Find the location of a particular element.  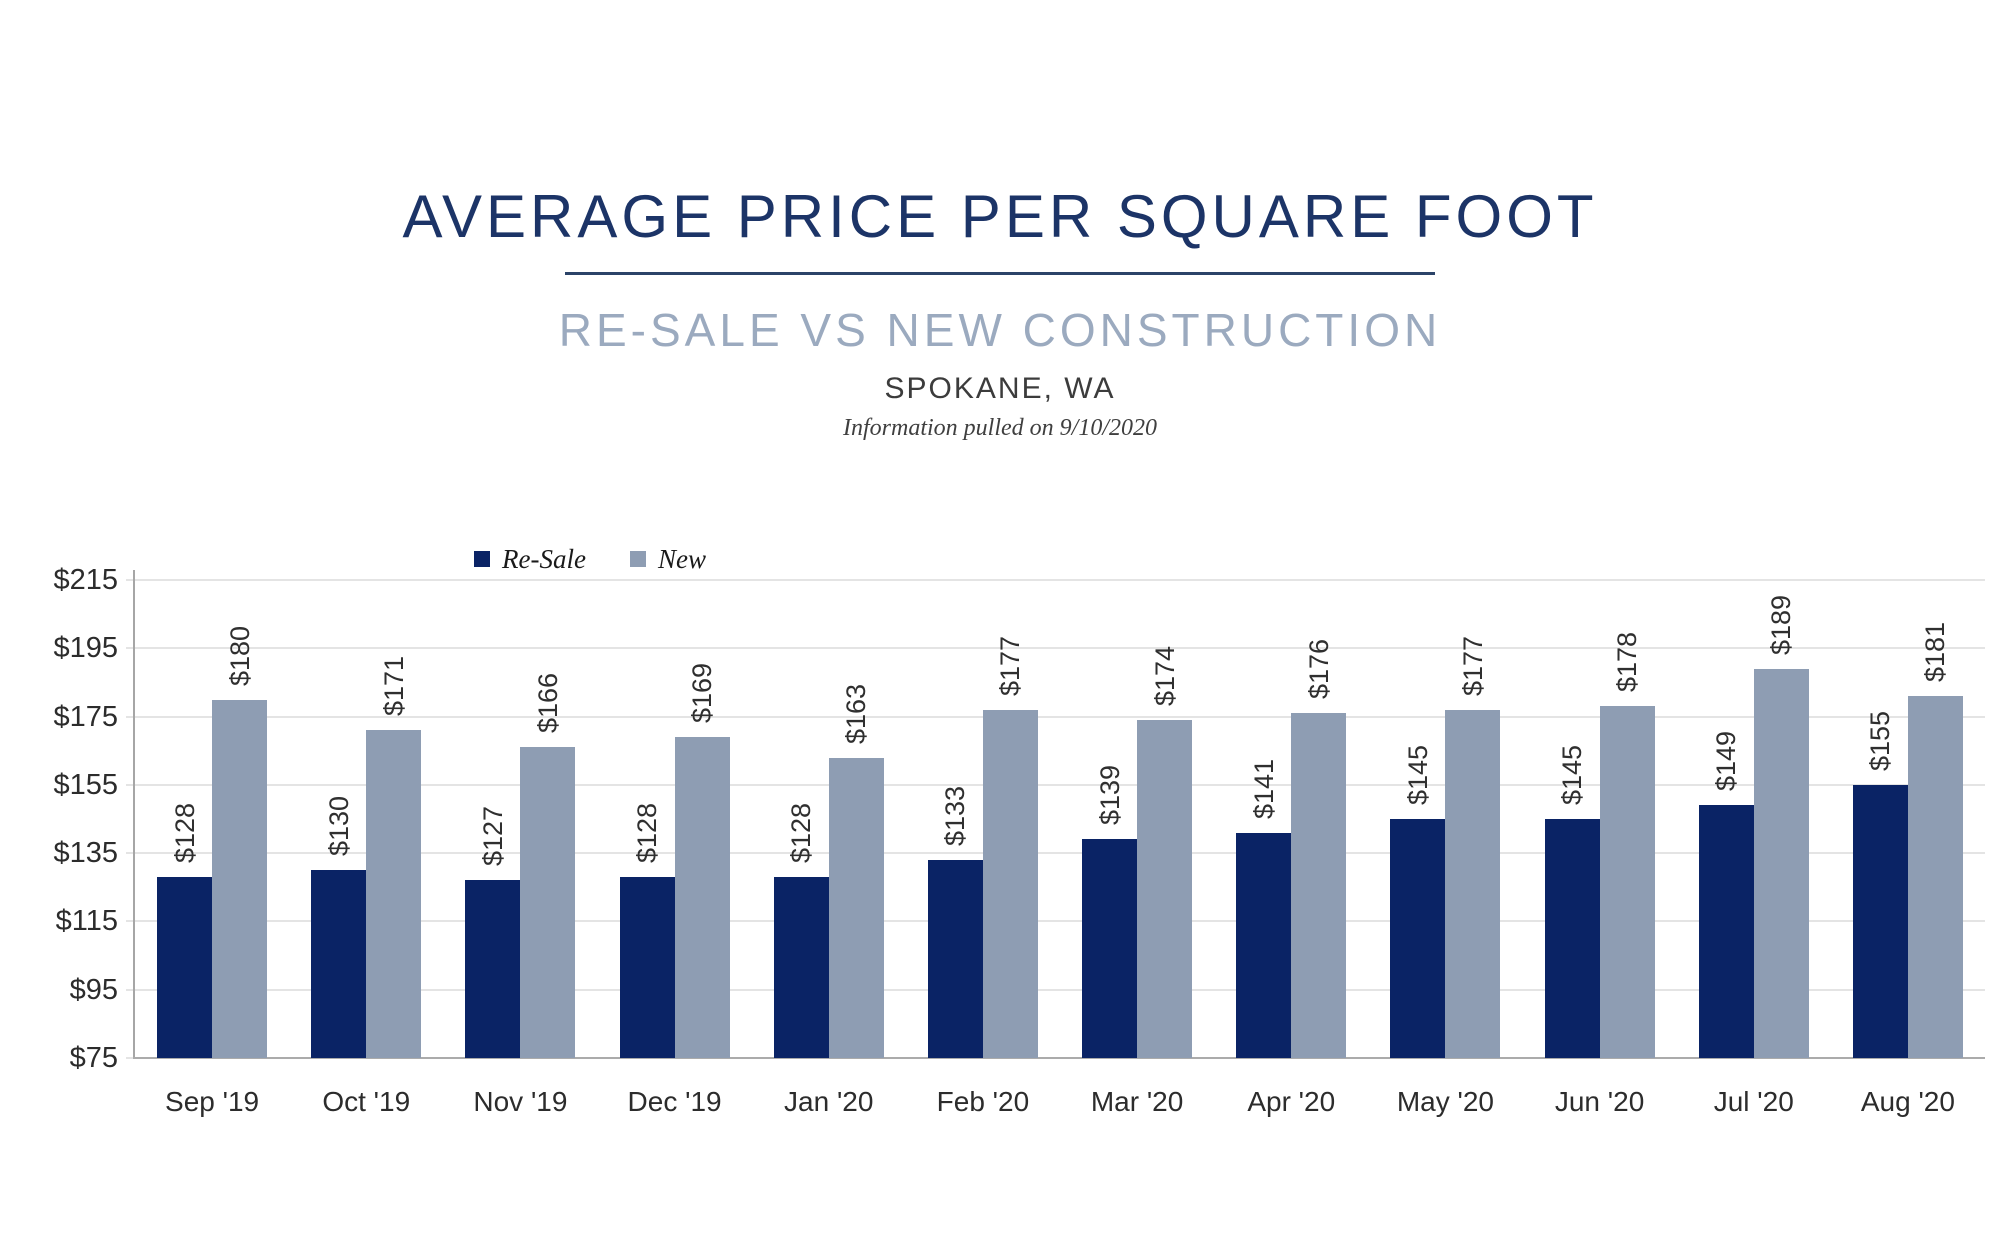

bar-value-label: $174 is located at coordinates (1164, 675).